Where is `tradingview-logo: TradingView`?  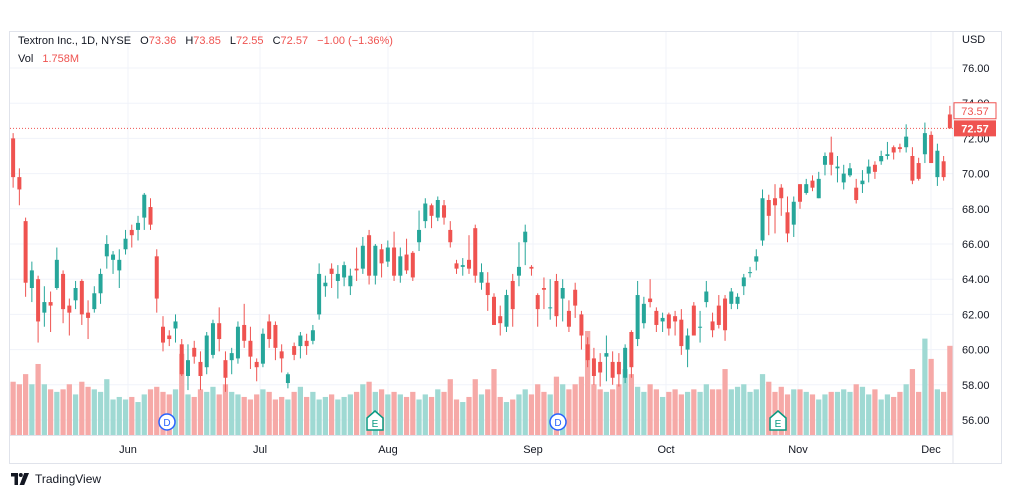 tradingview-logo: TradingView is located at coordinates (56, 479).